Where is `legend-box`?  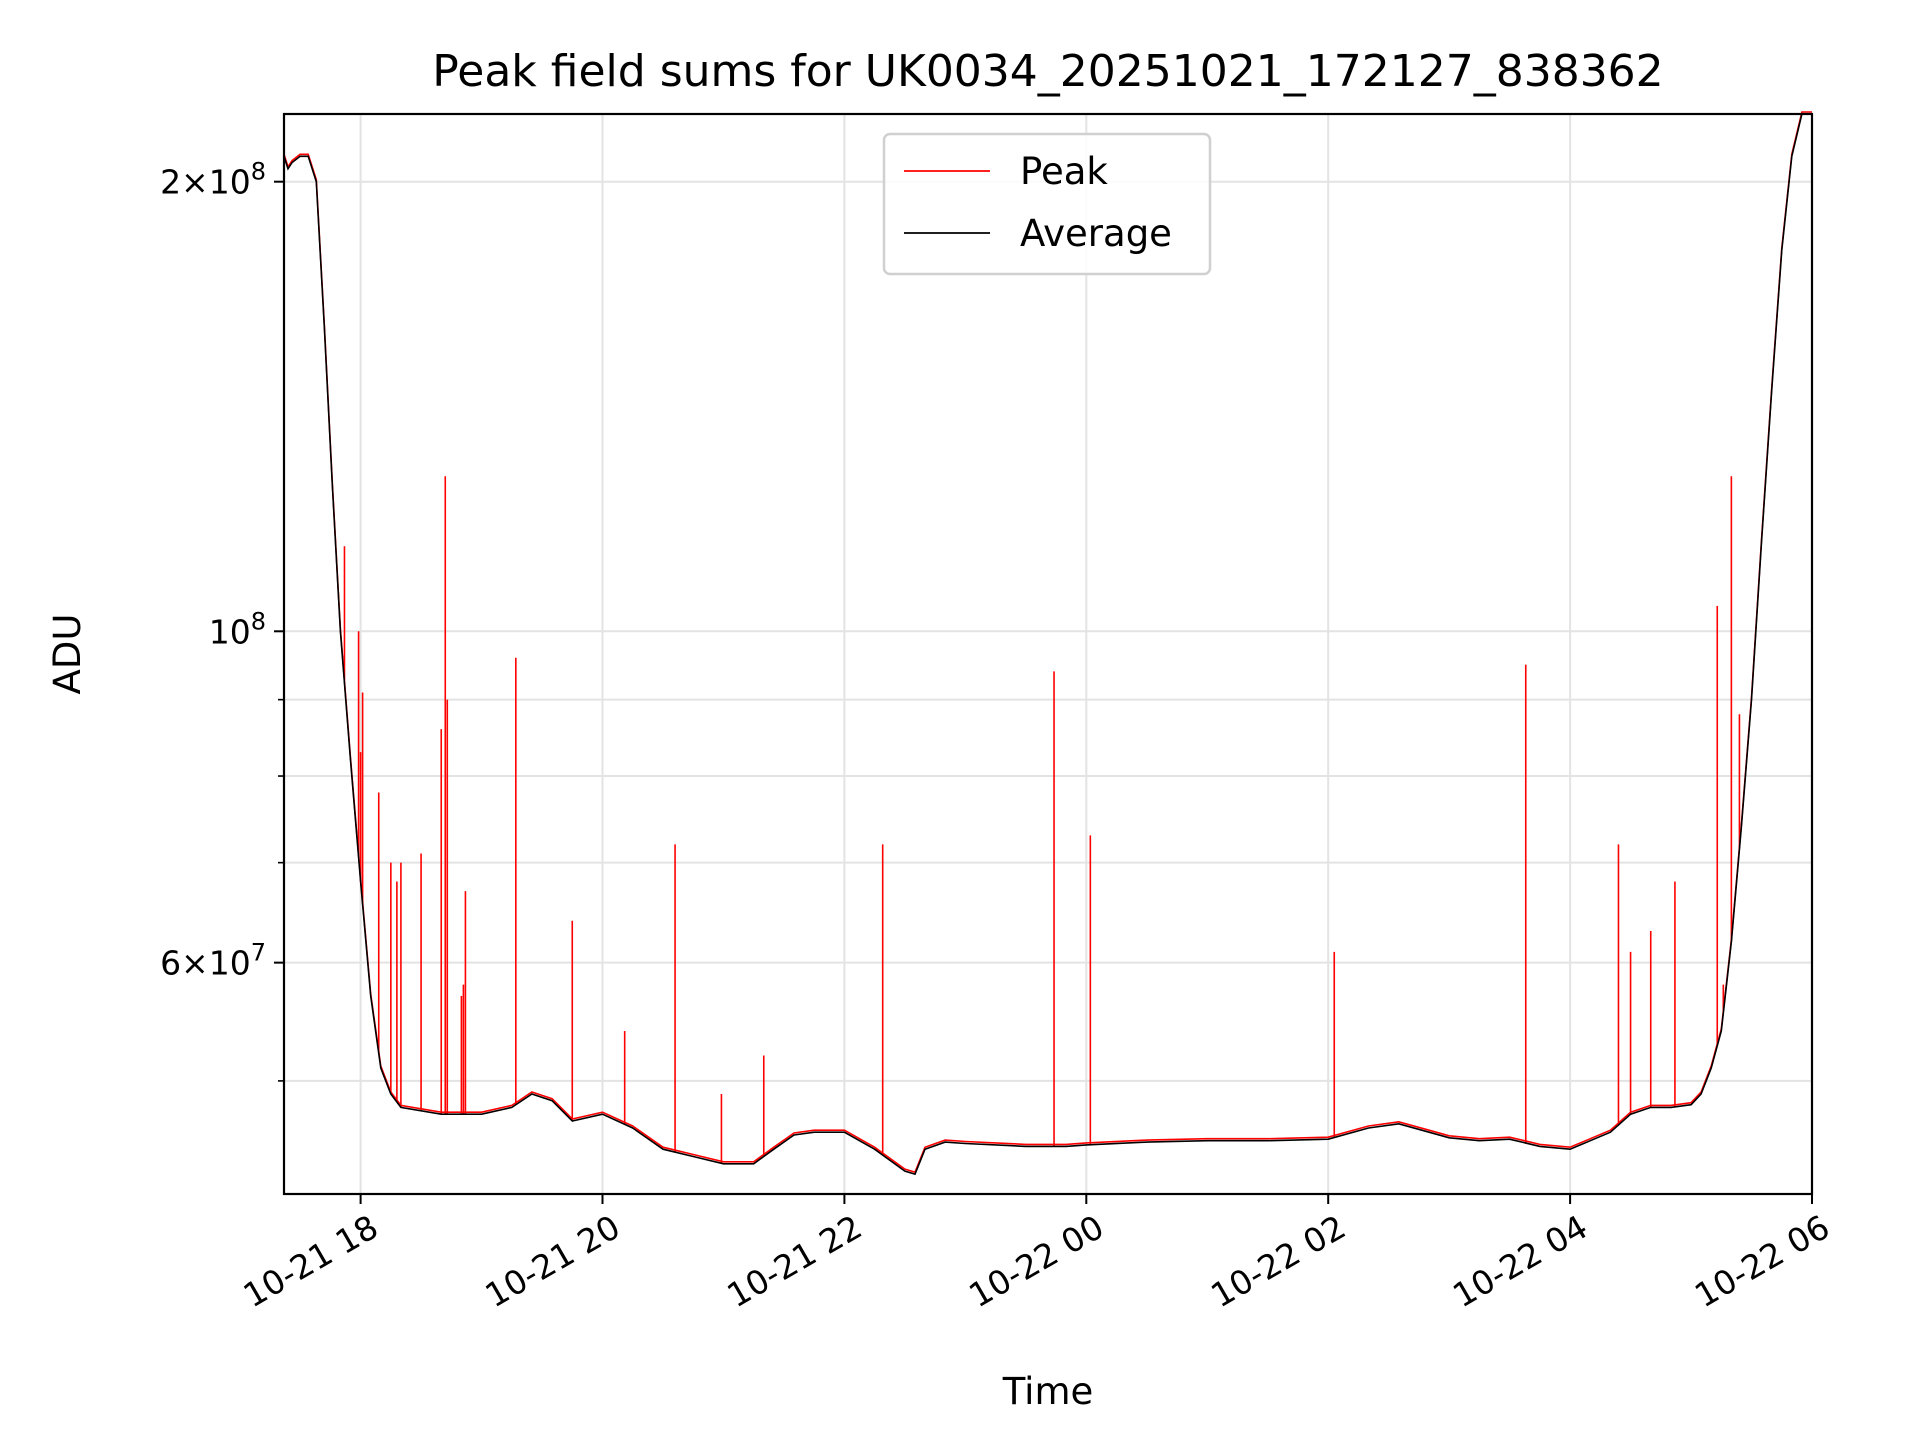
legend-box is located at coordinates (1047, 204).